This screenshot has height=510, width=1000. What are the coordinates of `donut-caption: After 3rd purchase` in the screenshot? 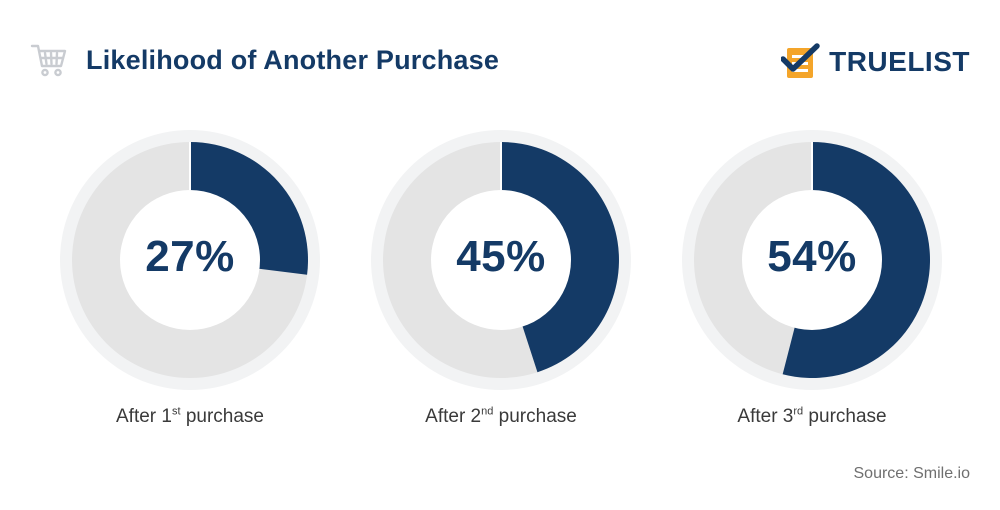 It's located at (812, 417).